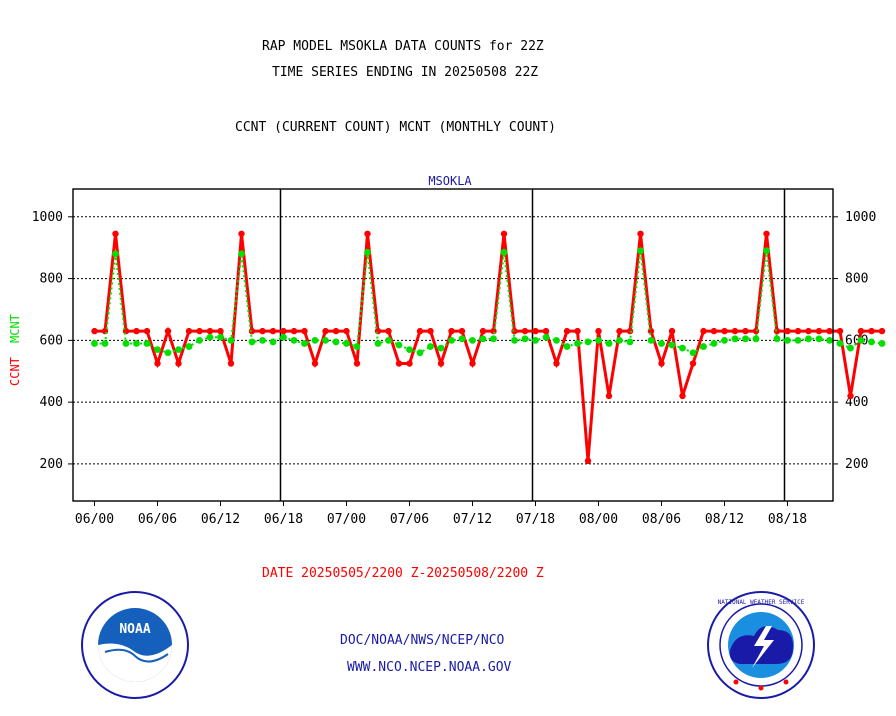 The image size is (896, 716). I want to click on x-tick-label: 07/12, so click(472, 519).